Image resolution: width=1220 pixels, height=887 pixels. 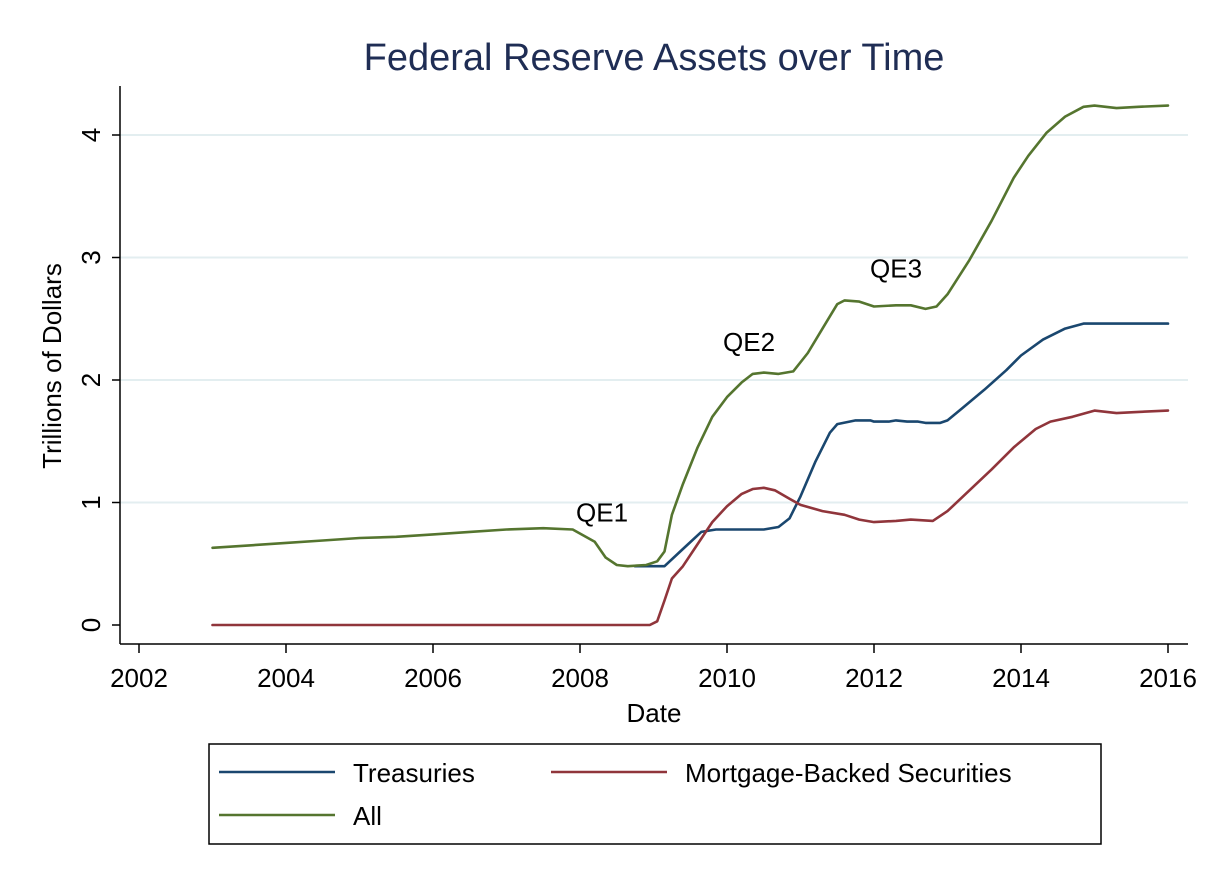 What do you see at coordinates (749, 391) in the screenshot?
I see `annotations: QE1 QE2 QE3` at bounding box center [749, 391].